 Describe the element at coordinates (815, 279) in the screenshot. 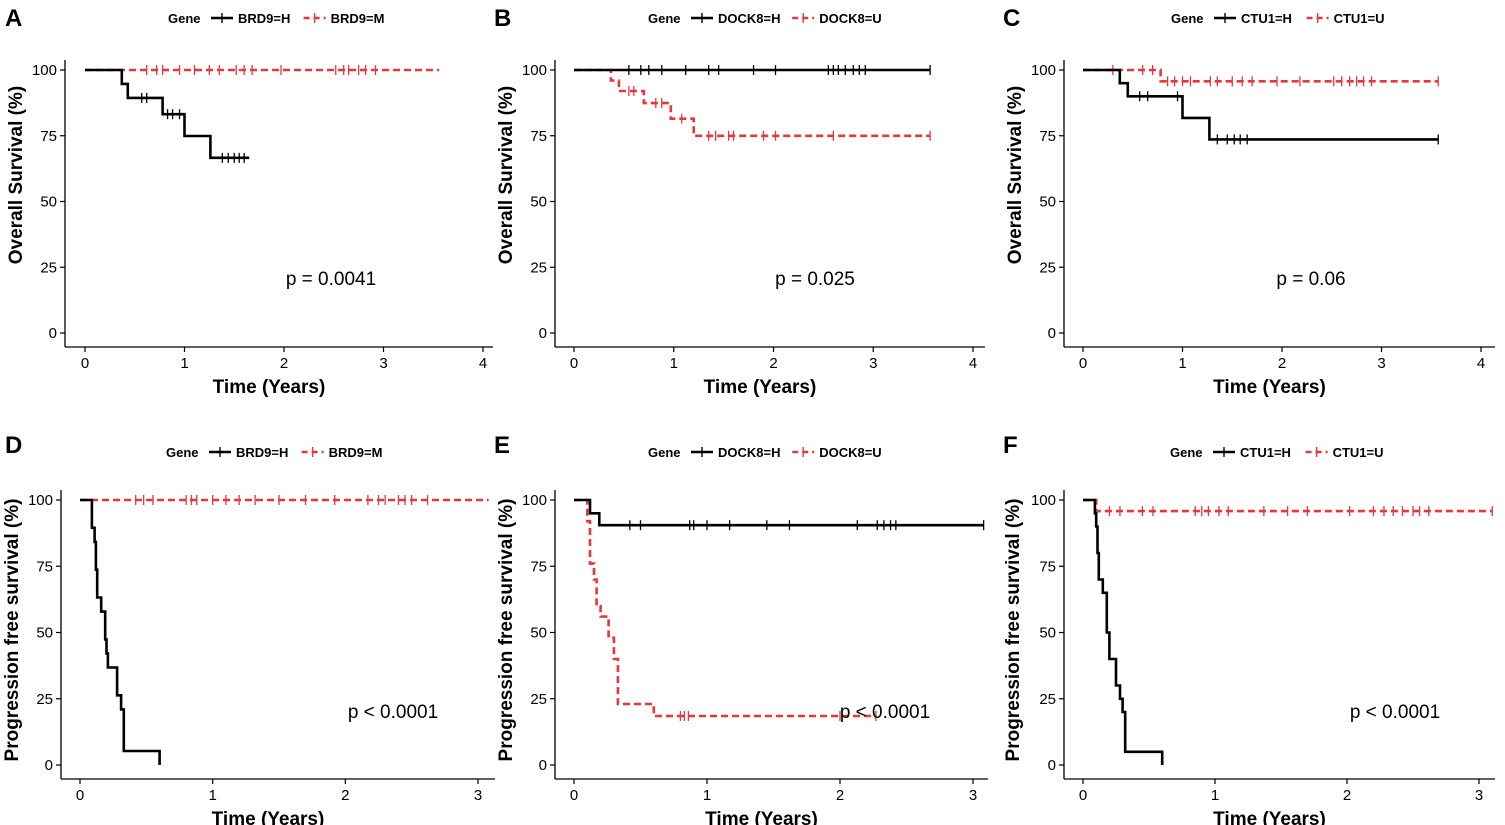

I see `p-value: p = 0.025` at that location.